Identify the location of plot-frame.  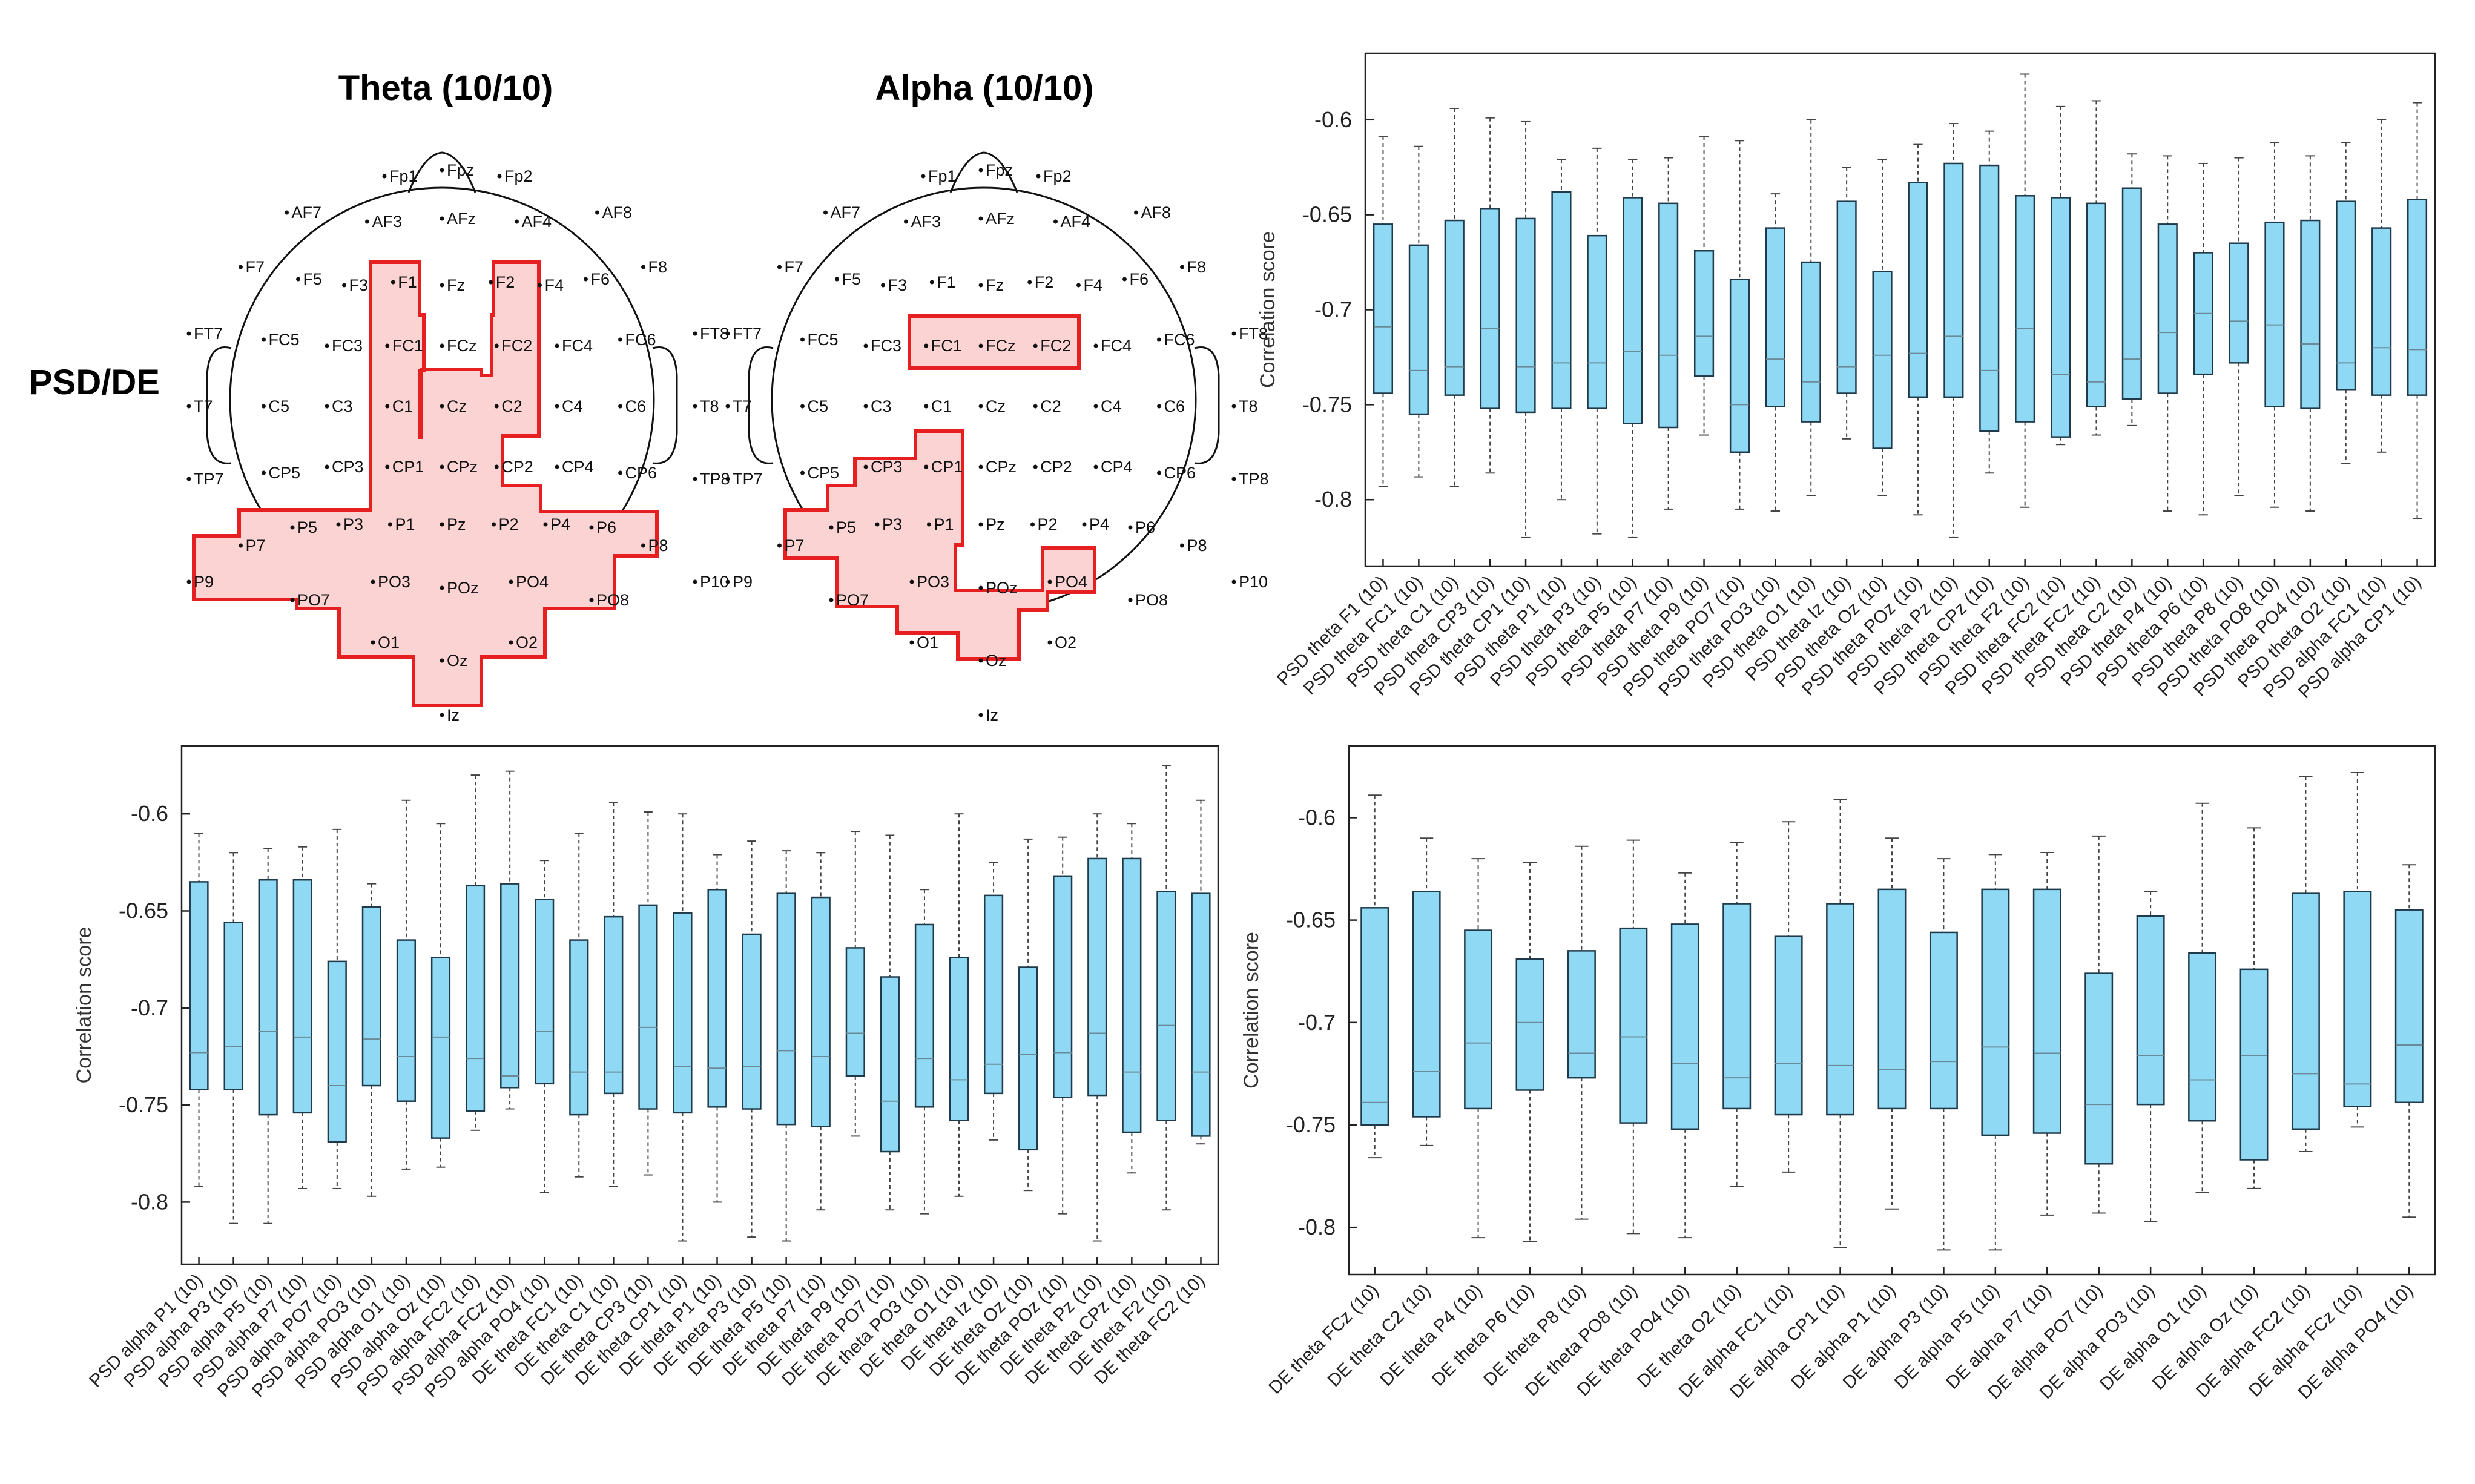
(699, 1005).